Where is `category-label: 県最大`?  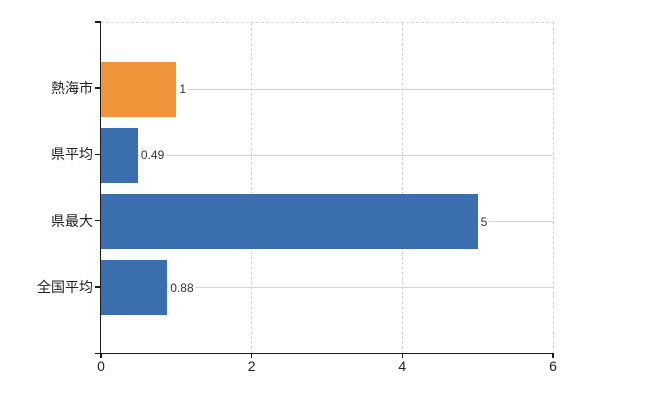
category-label: 県最大 is located at coordinates (72, 220).